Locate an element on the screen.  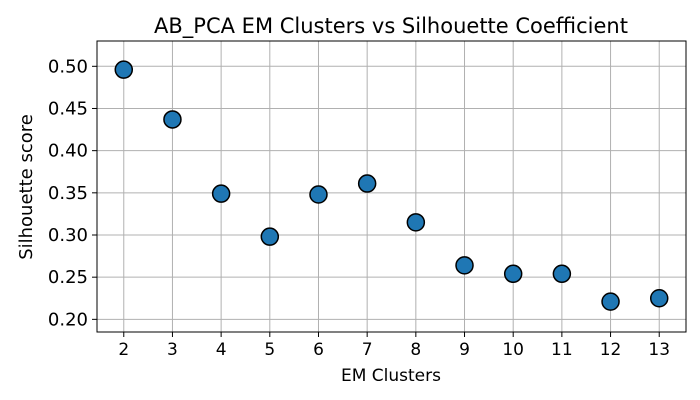
y-tick-label: 0.35 is located at coordinates (68, 193).